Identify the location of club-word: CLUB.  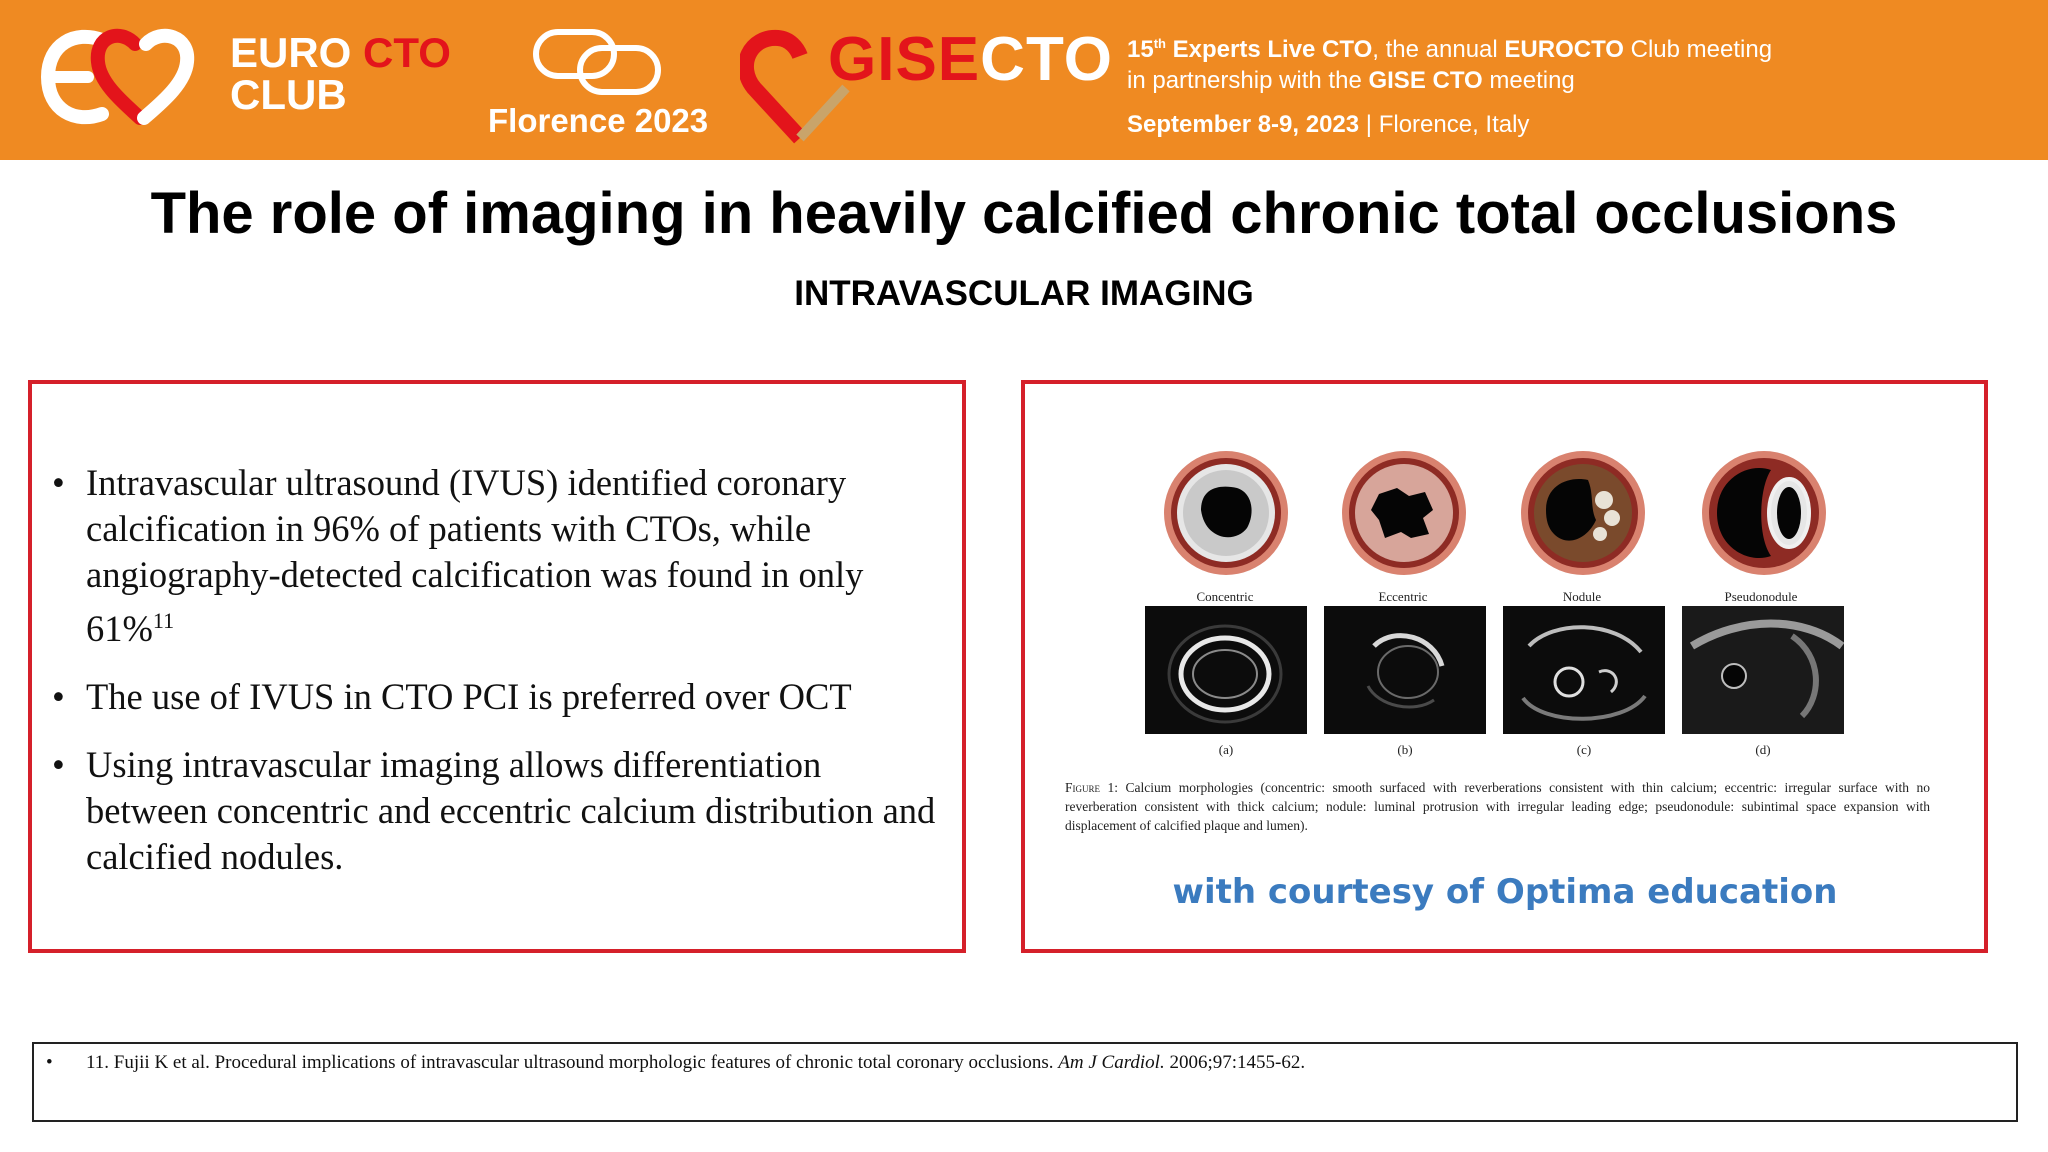
(288, 94).